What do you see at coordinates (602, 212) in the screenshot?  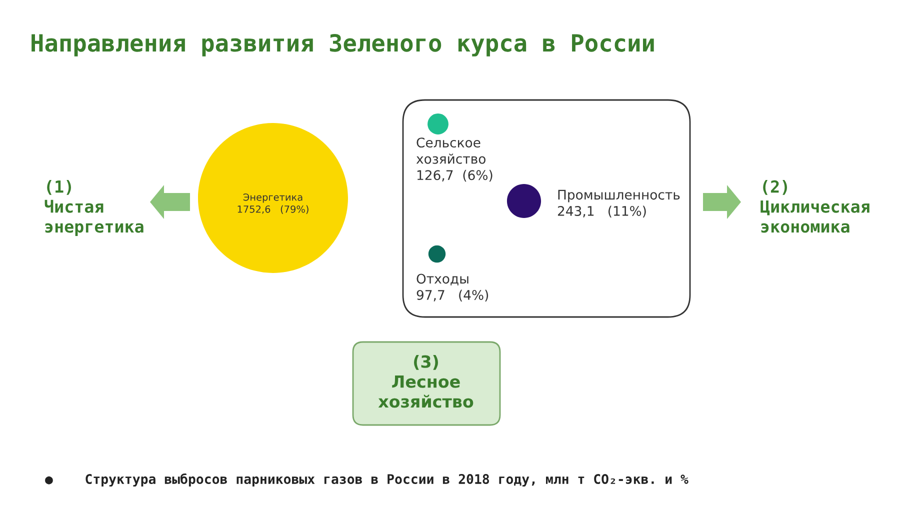 I see `data-label: 243,1 (11%)` at bounding box center [602, 212].